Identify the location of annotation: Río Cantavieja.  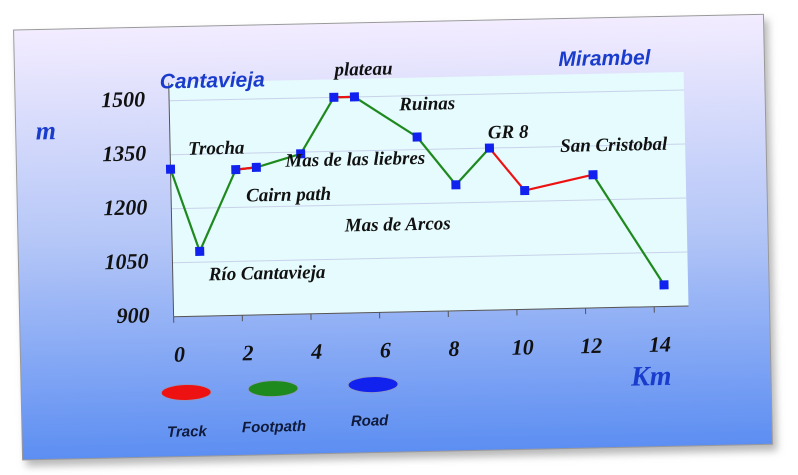
(267, 273).